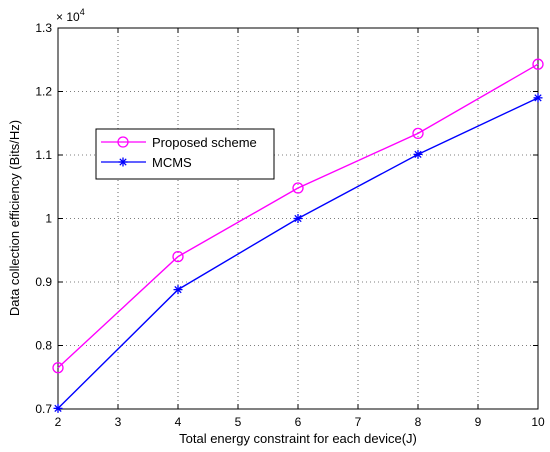 Image resolution: width=550 pixels, height=452 pixels. Describe the element at coordinates (185, 154) in the screenshot. I see `legend: Proposed scheme MCMS` at that location.